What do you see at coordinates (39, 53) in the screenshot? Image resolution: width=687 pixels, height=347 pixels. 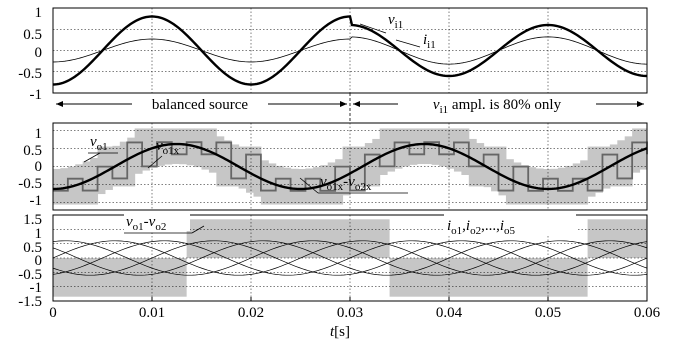 I see `top-ytick: 0` at bounding box center [39, 53].